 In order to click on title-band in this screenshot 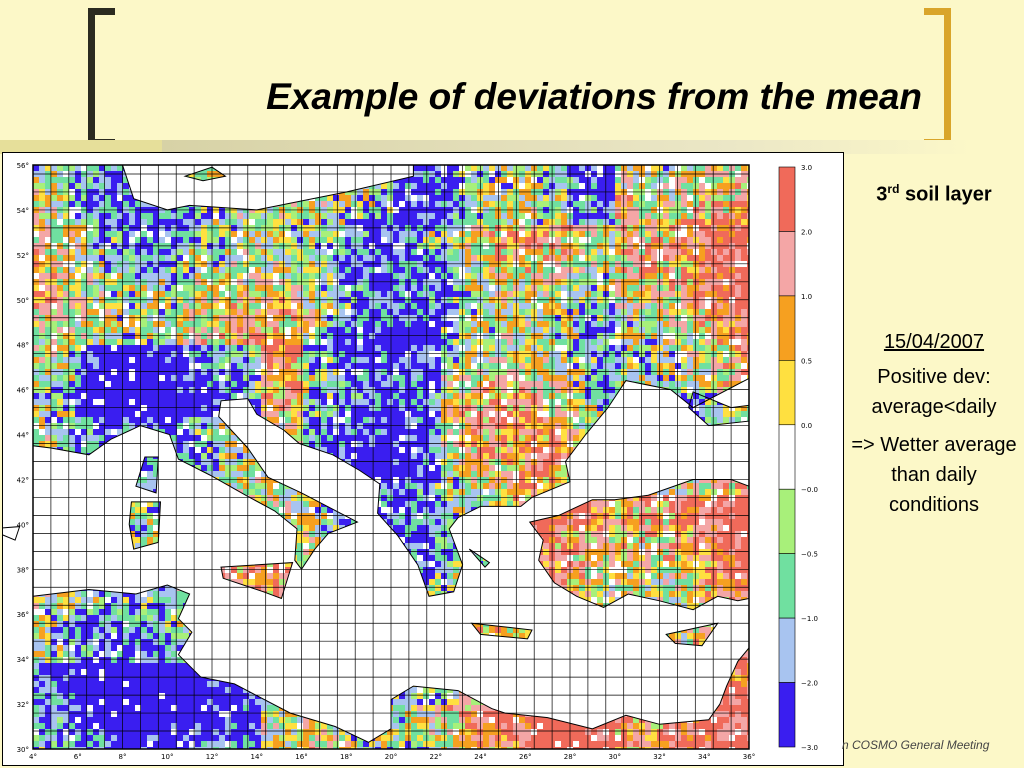, I will do `click(568, 147)`.